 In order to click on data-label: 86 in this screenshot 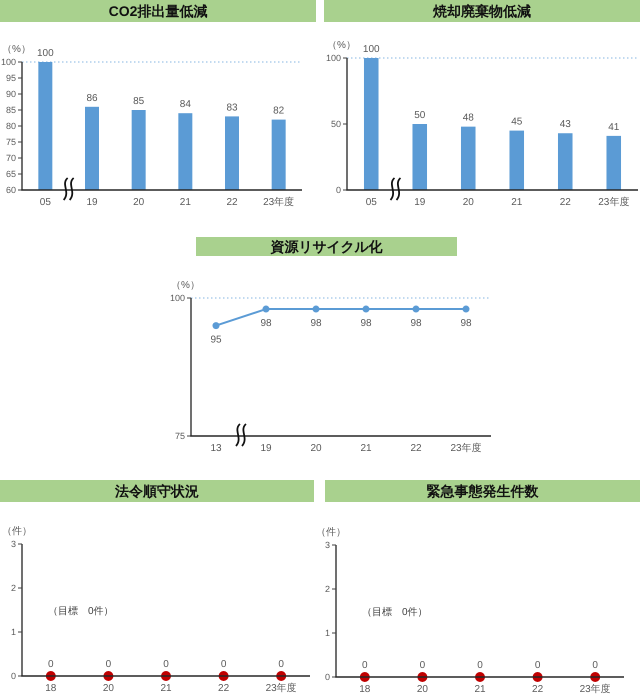, I will do `click(92, 98)`.